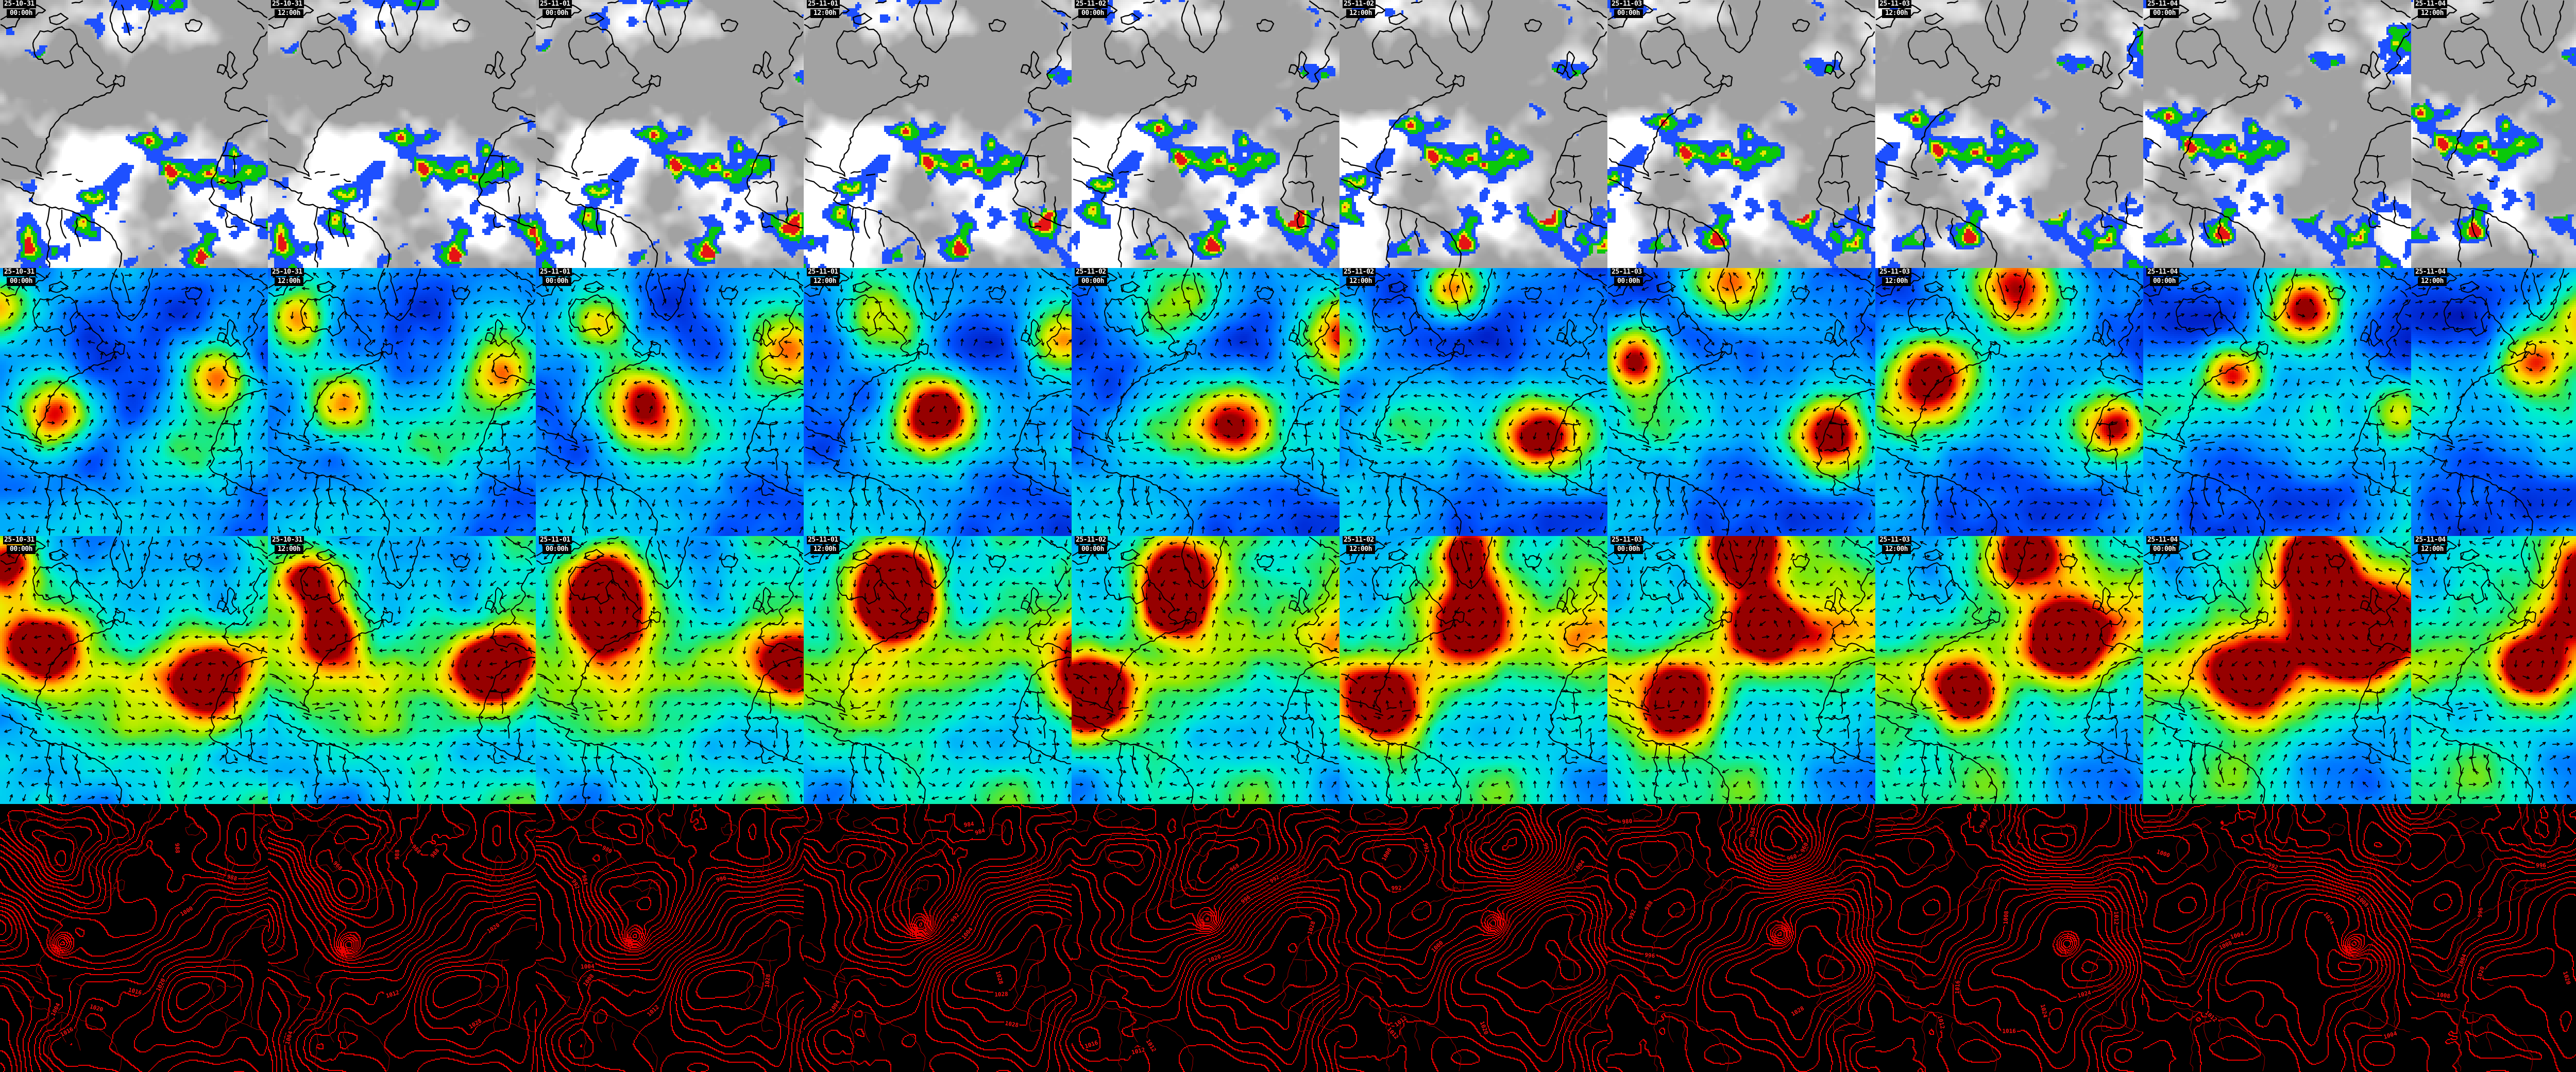 The height and width of the screenshot is (1072, 2576). I want to click on map-canvas-wind-mid-t1, so click(402, 402).